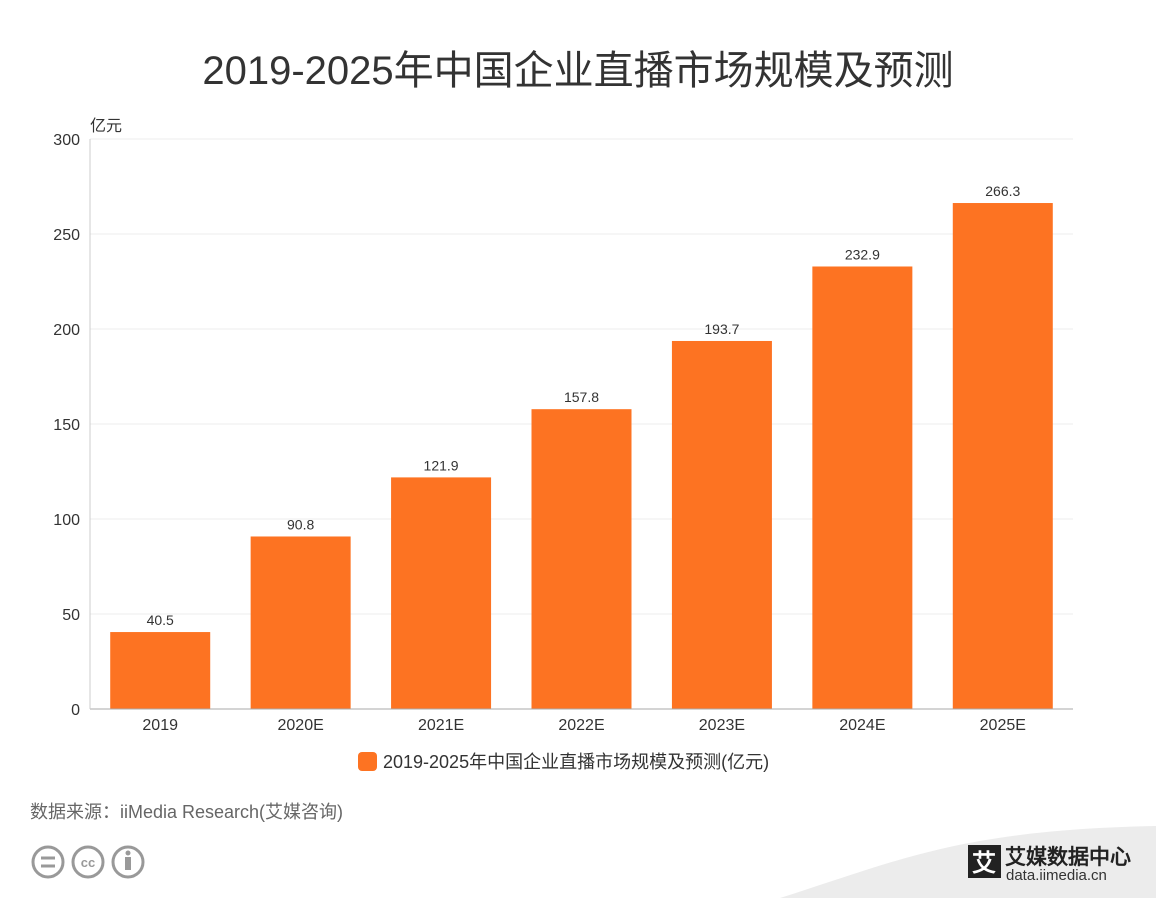 The width and height of the screenshot is (1156, 898). What do you see at coordinates (441, 465) in the screenshot?
I see `data-label: 121.9` at bounding box center [441, 465].